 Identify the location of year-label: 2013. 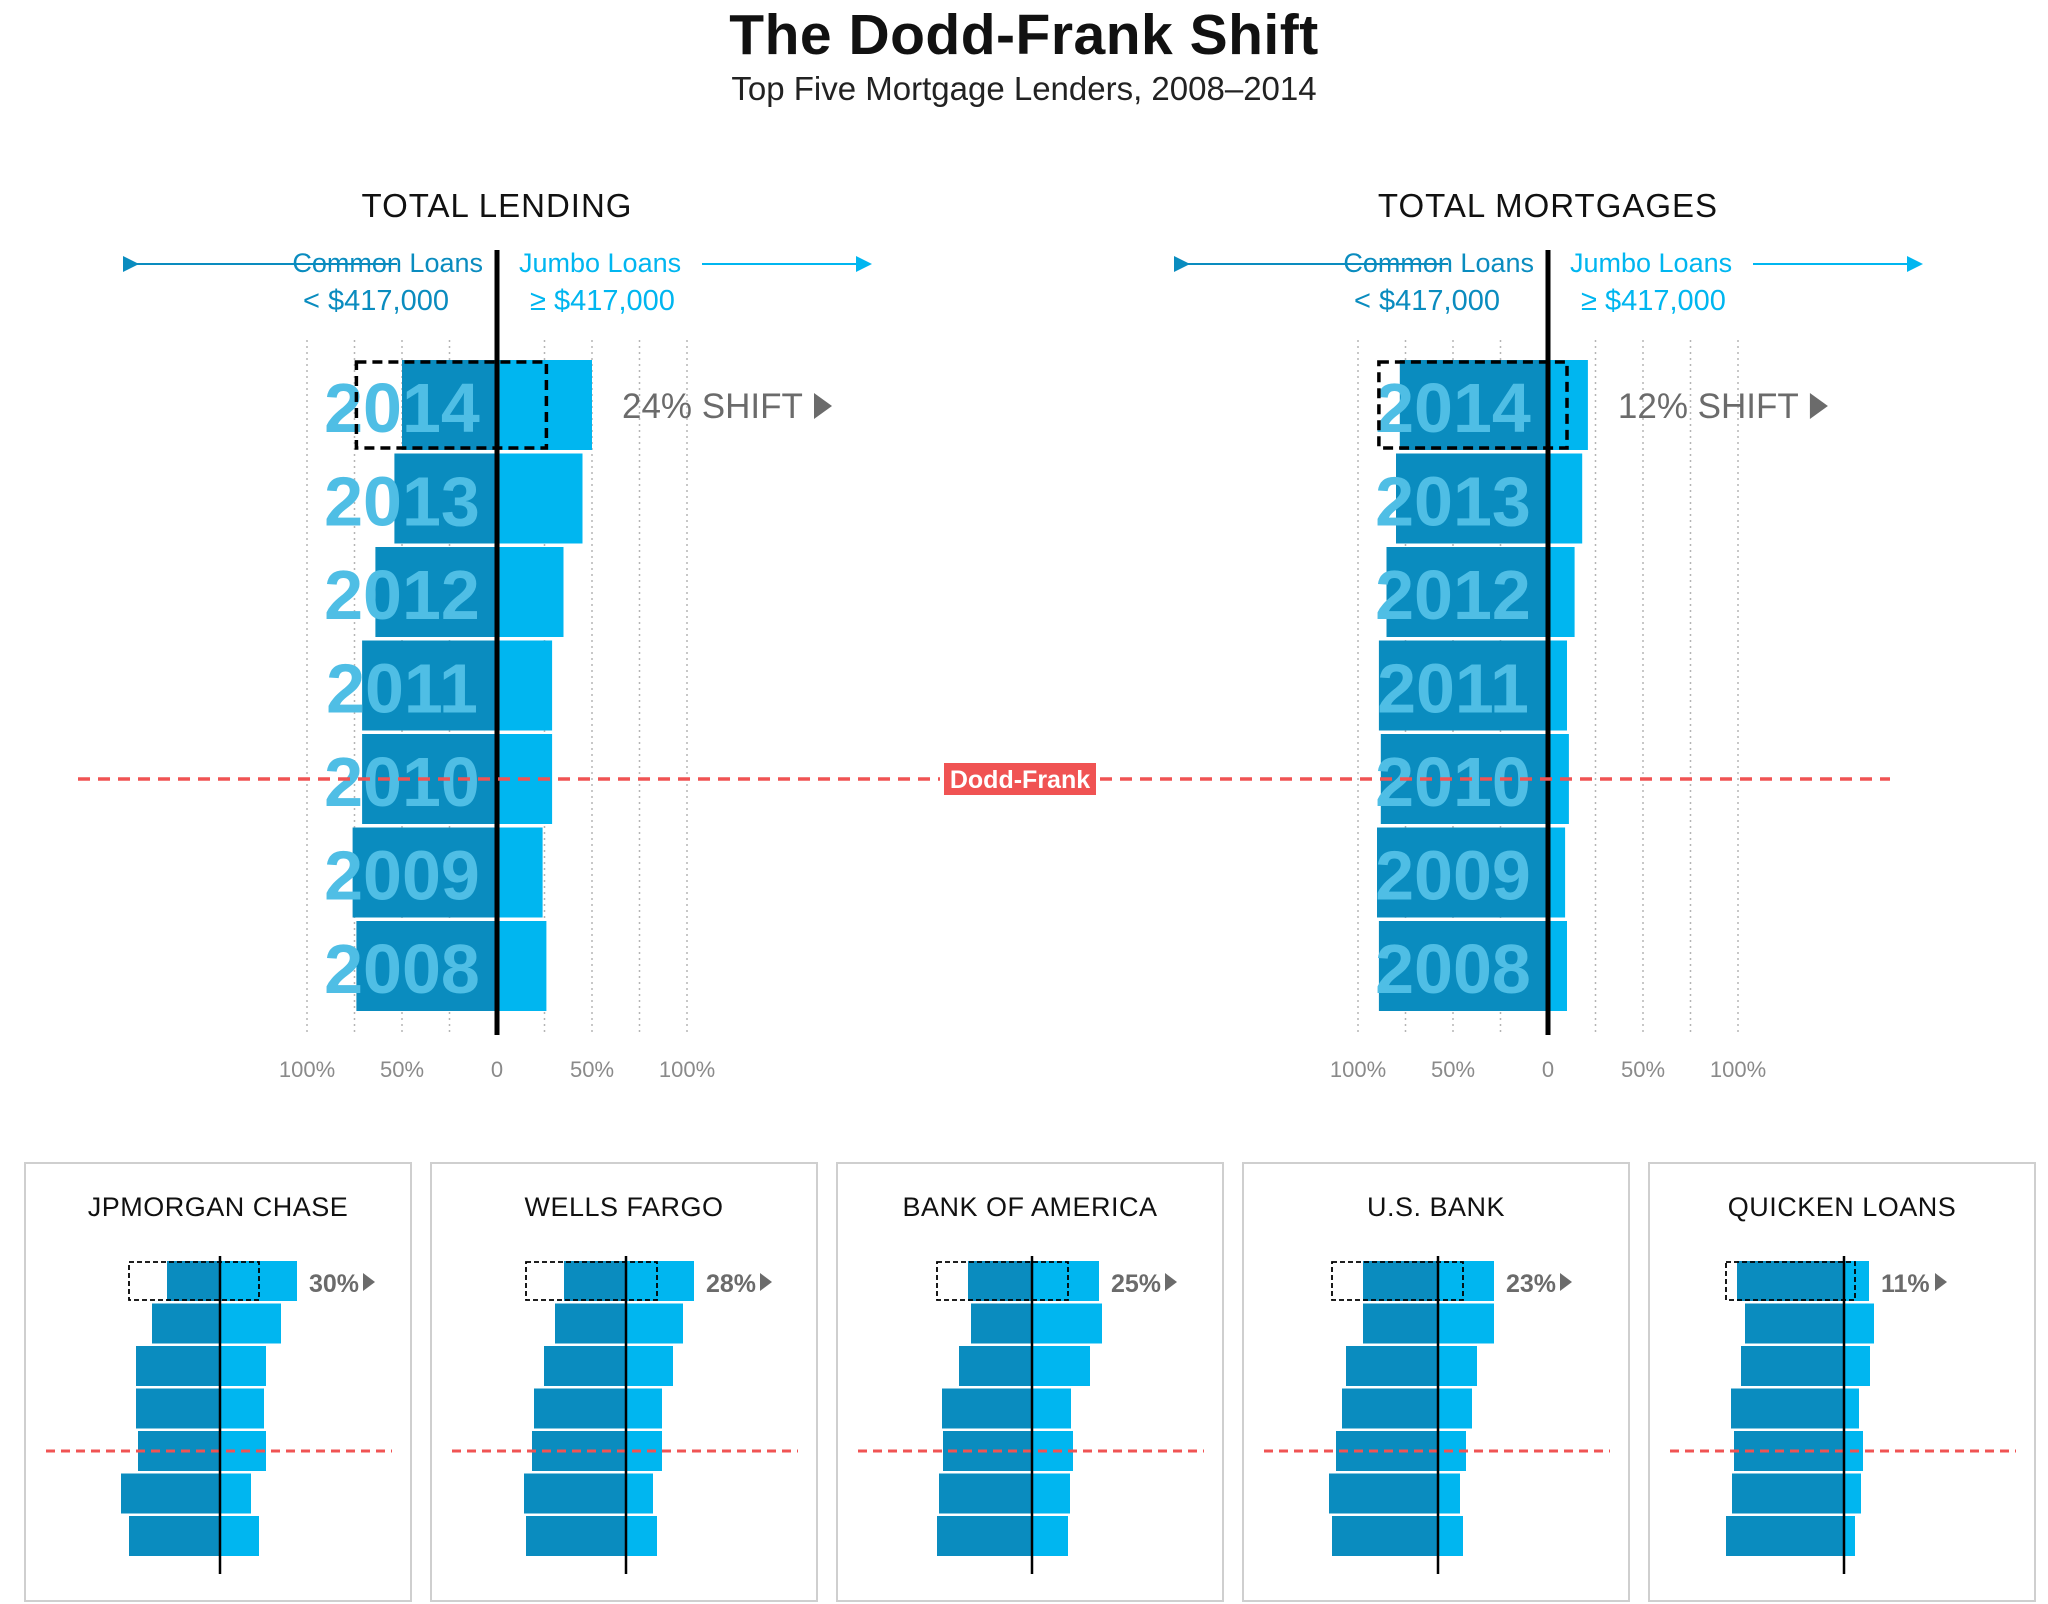
(1453, 502).